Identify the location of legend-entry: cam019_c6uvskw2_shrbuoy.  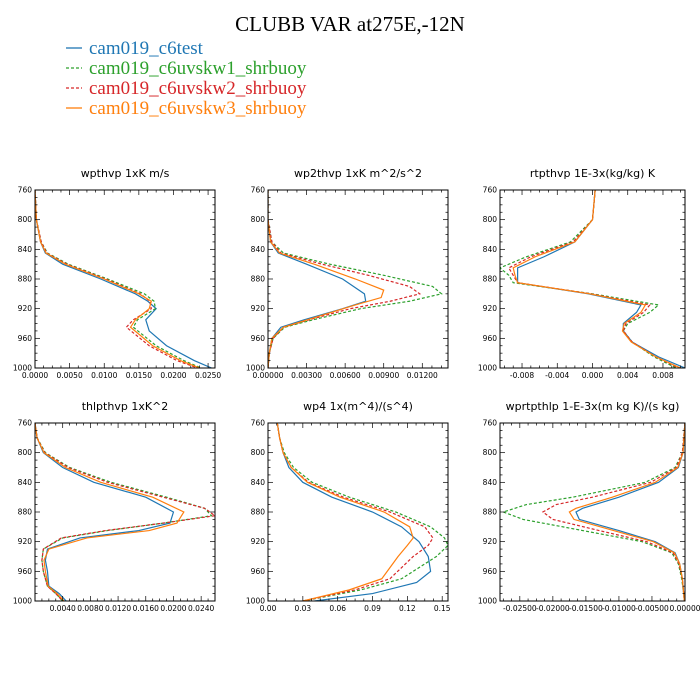
(198, 88).